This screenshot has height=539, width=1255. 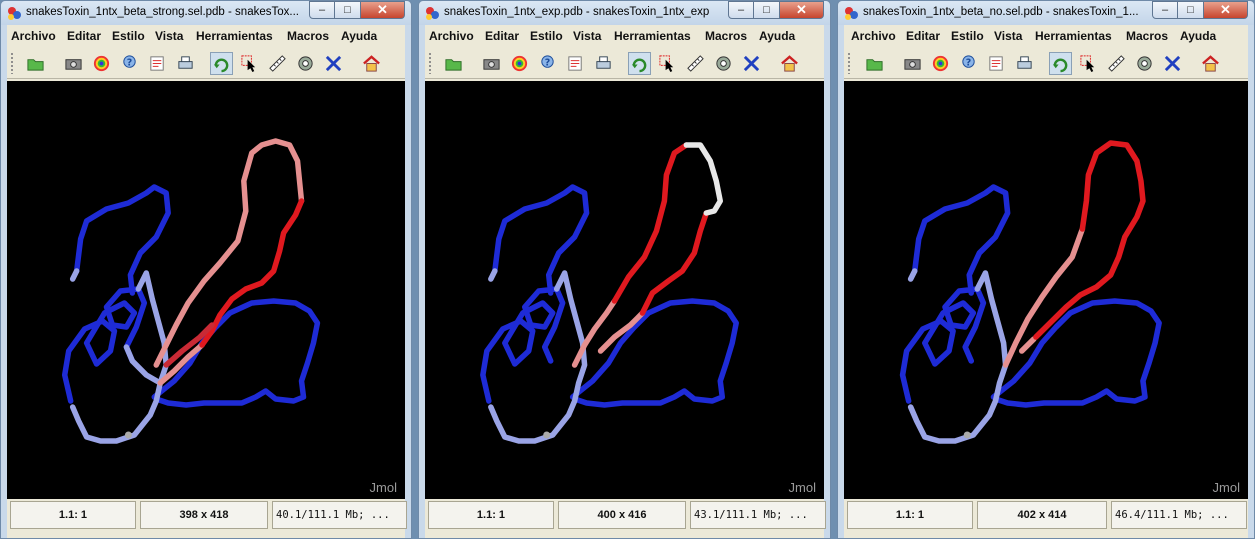 I want to click on backbone-segment-red, so click(x=660, y=229).